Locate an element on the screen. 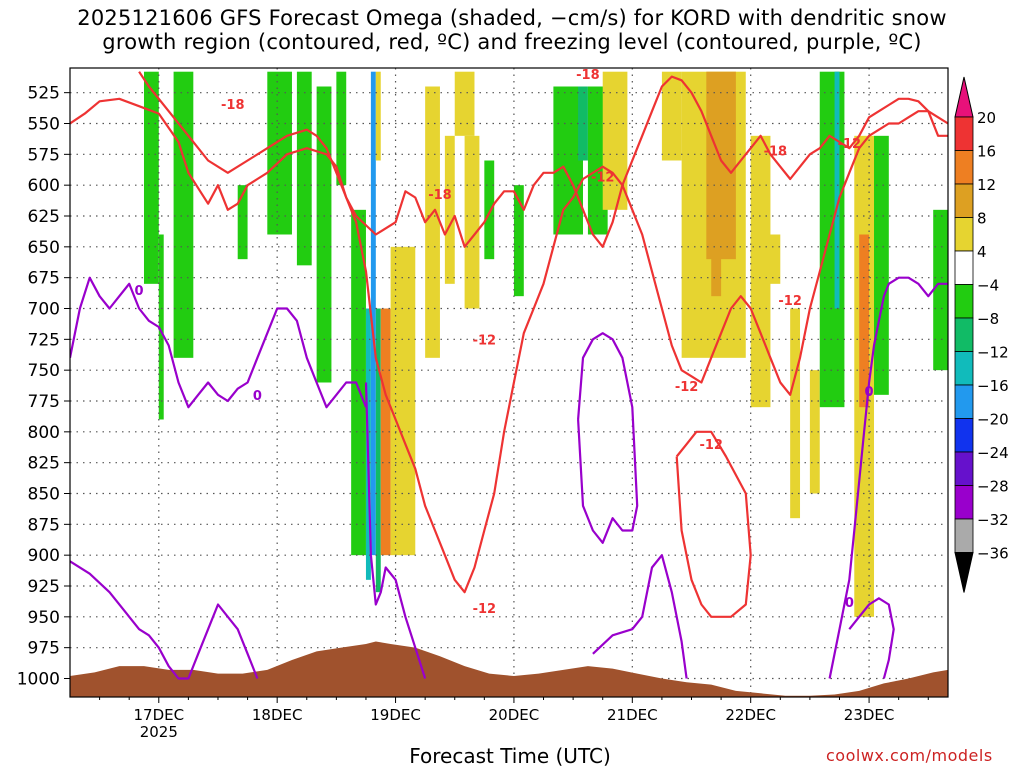 The image size is (1024, 768). y-tick-label: 800 is located at coordinates (44, 433).